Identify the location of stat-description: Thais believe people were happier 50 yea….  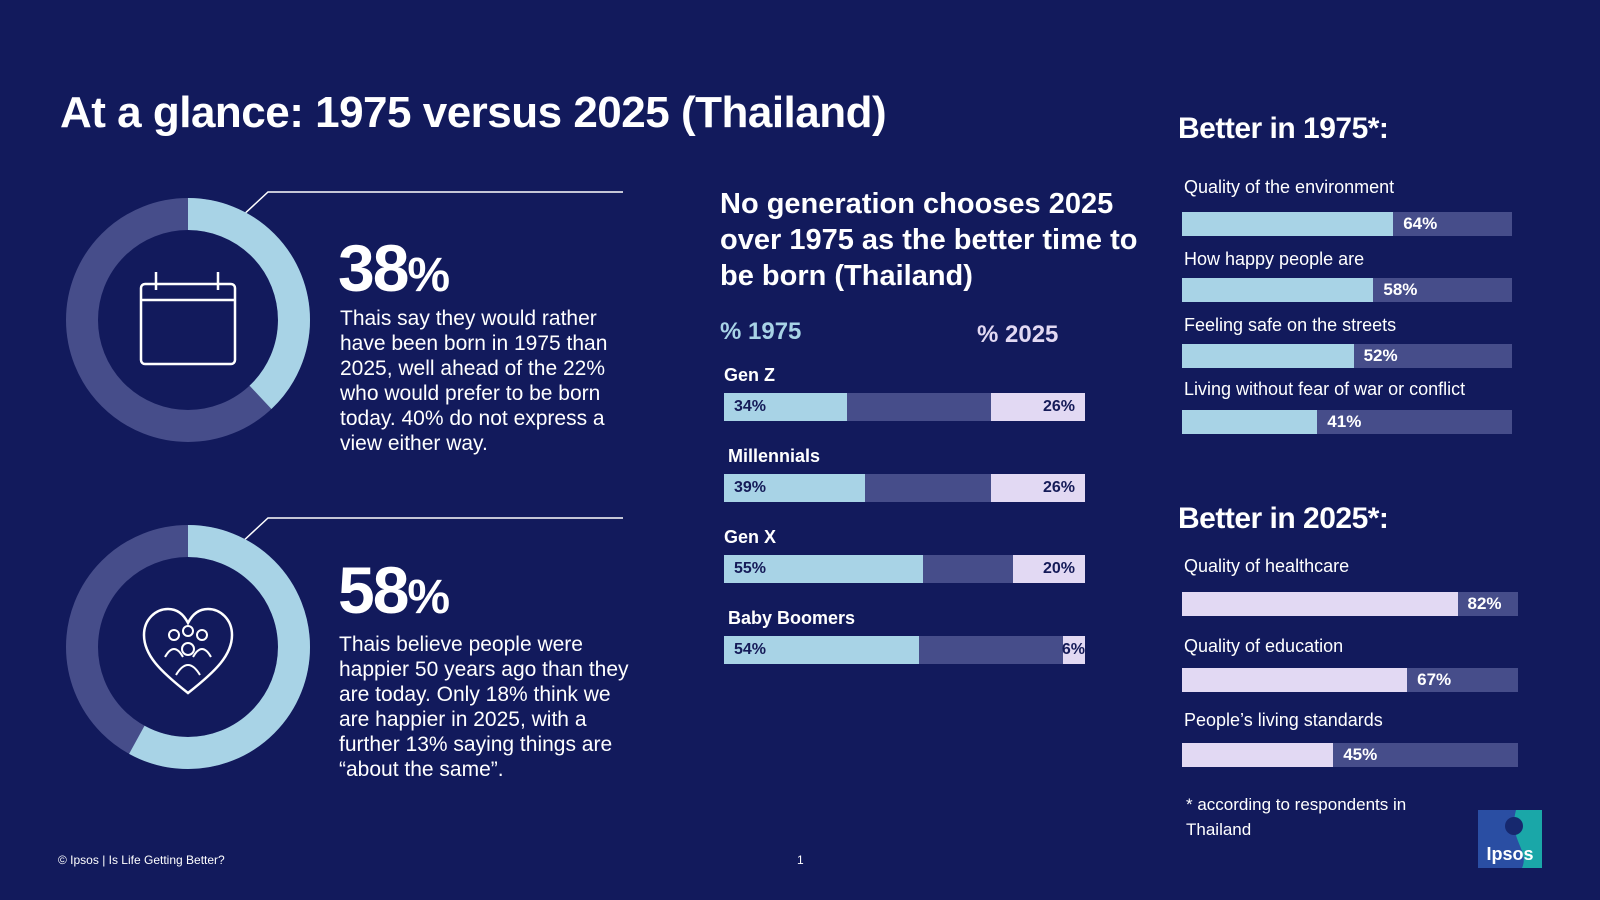
(484, 707).